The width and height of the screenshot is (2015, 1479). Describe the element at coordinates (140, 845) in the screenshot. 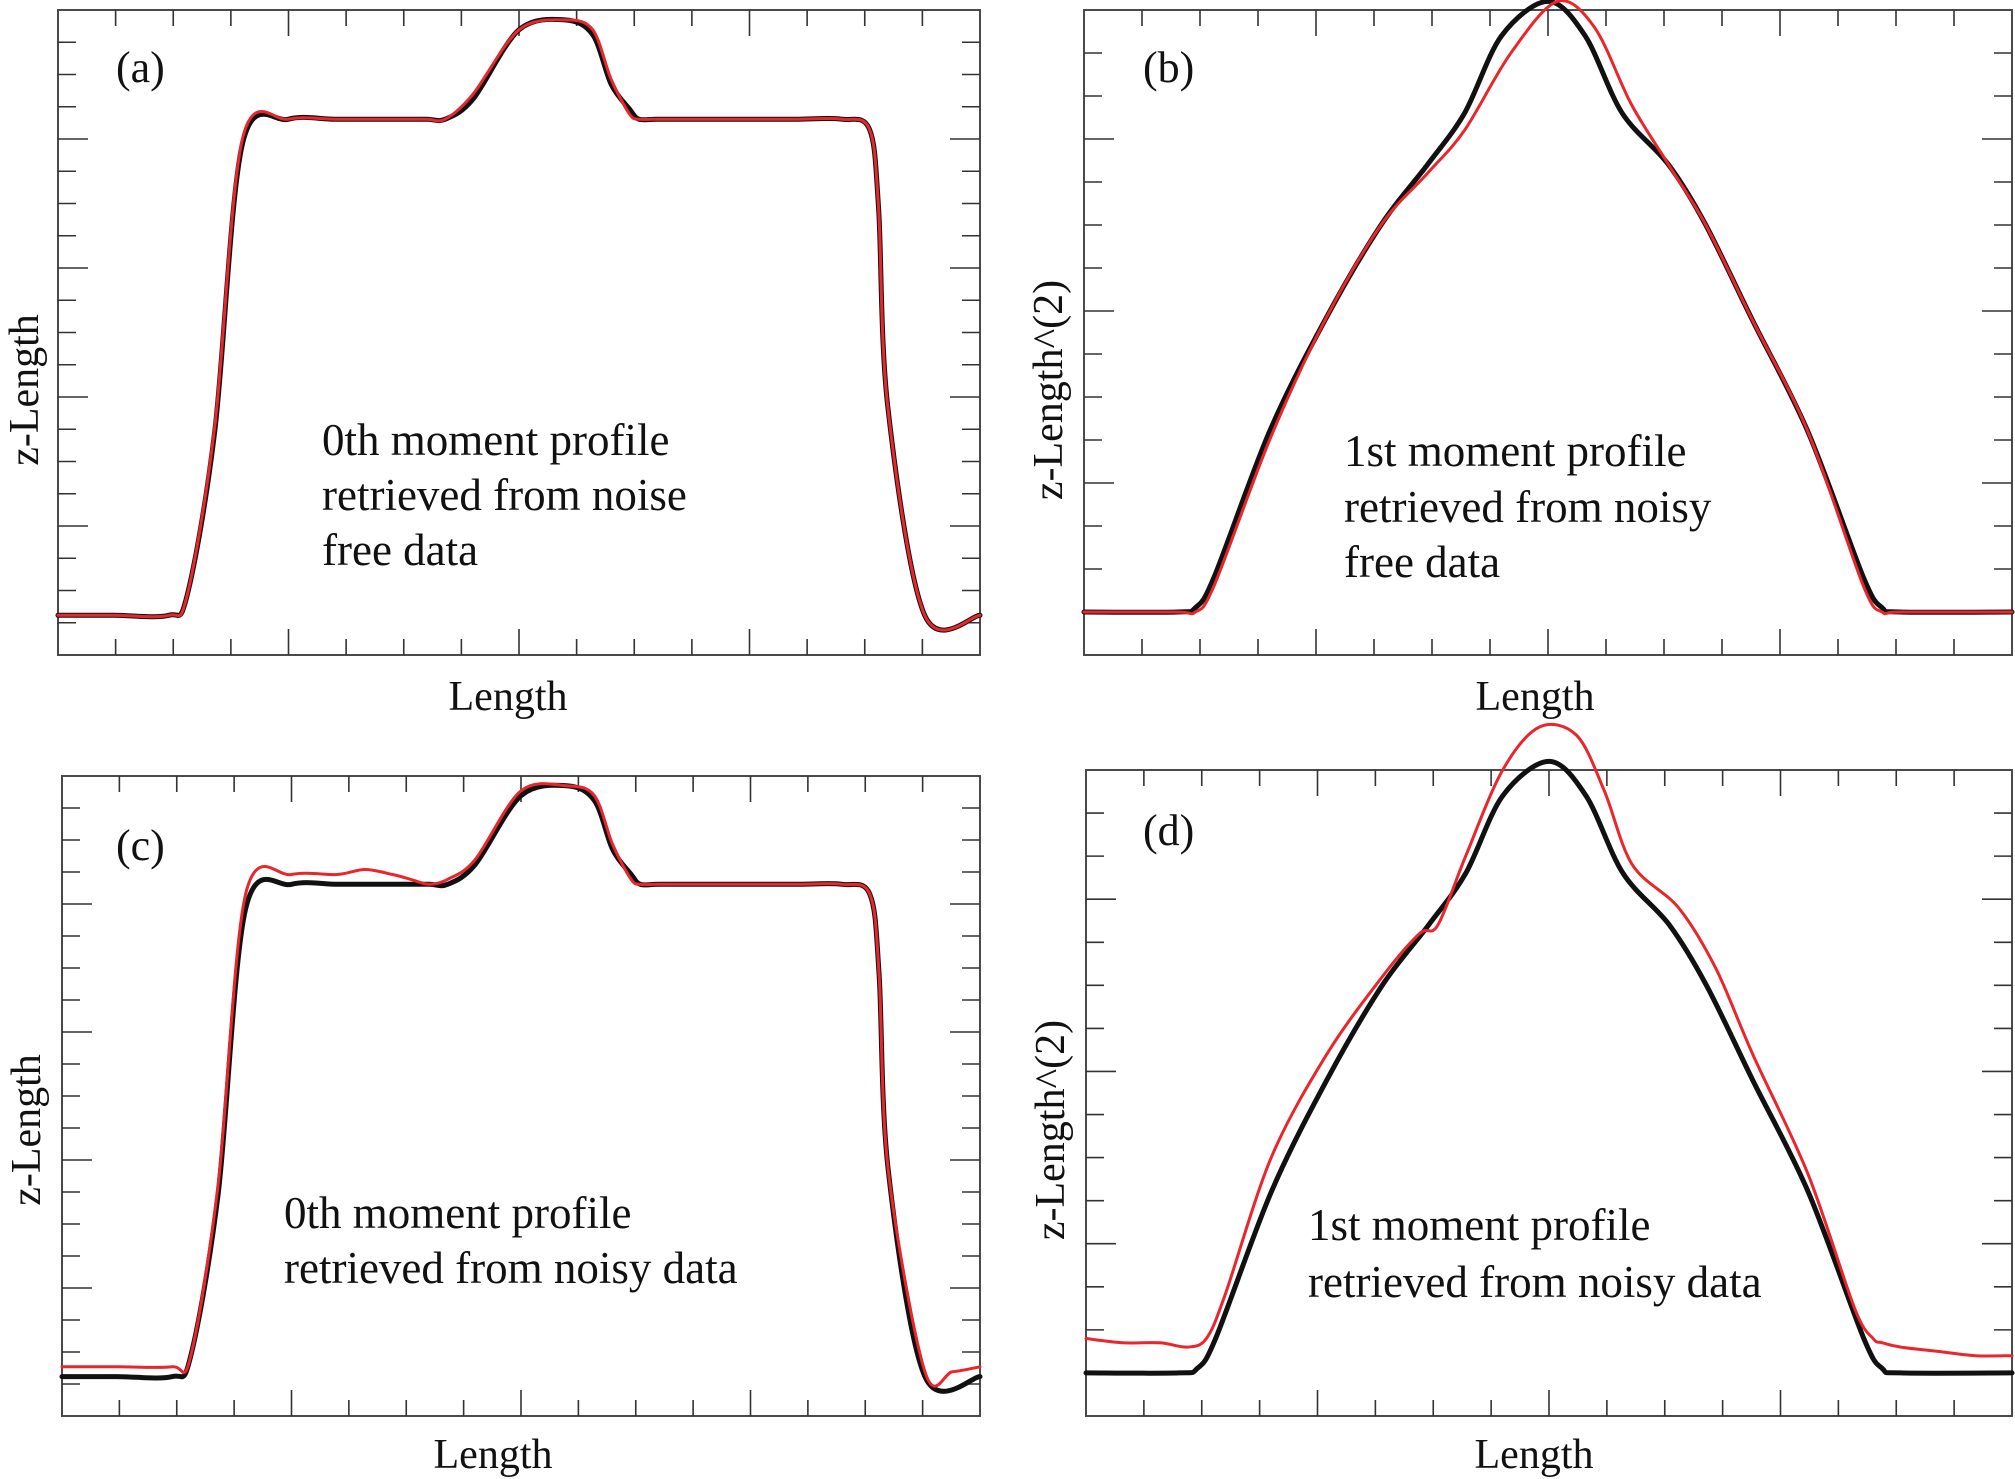

I see `panel-label: (c)` at that location.